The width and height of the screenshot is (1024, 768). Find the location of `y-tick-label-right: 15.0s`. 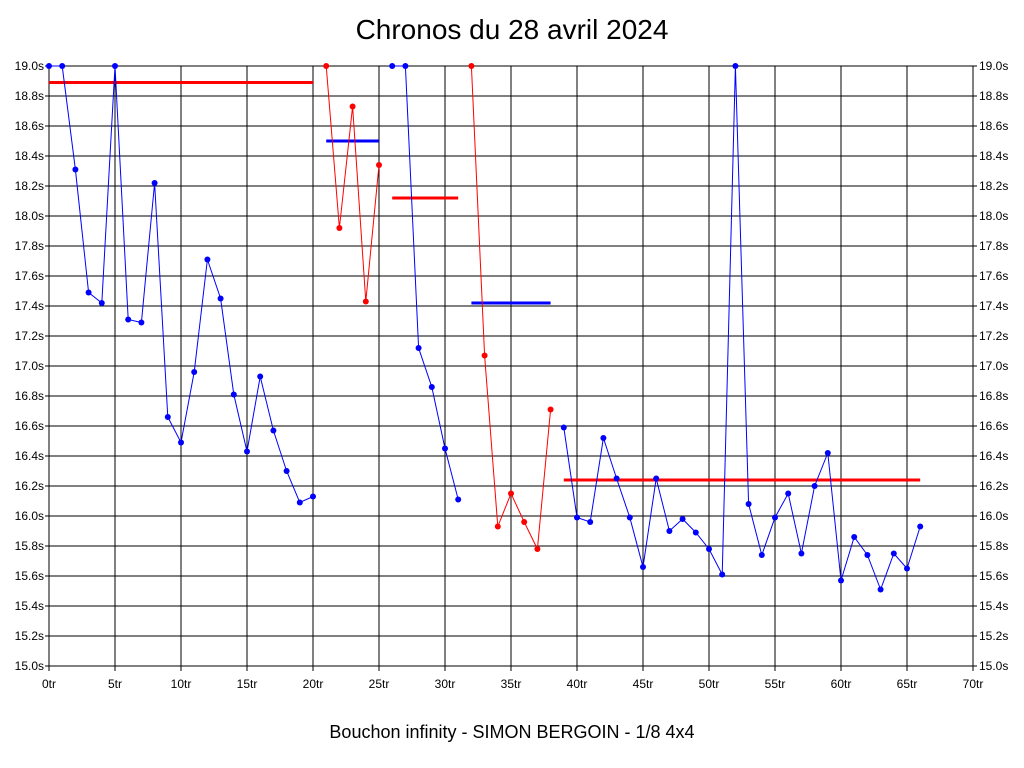

y-tick-label-right: 15.0s is located at coordinates (993, 666).